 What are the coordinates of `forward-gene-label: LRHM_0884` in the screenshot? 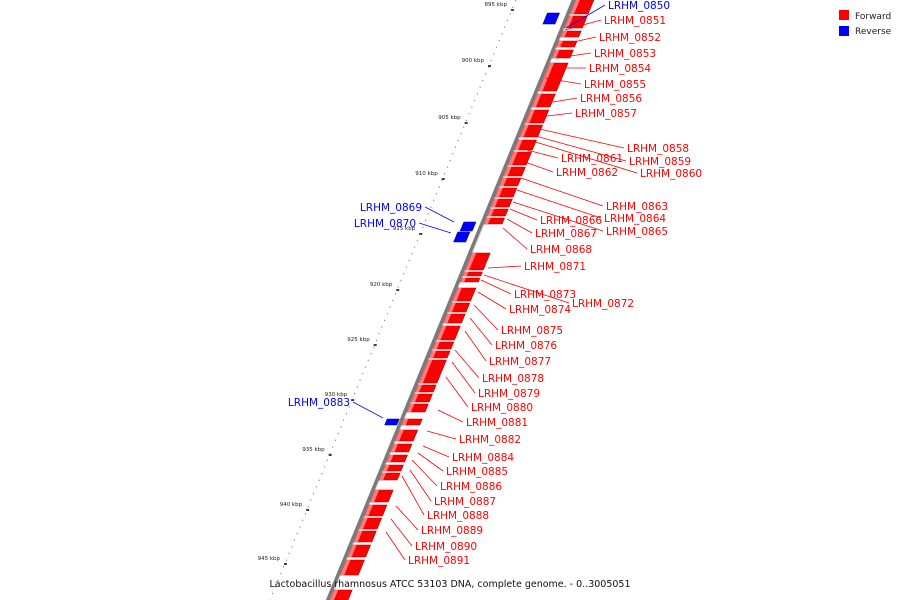 It's located at (483, 458).